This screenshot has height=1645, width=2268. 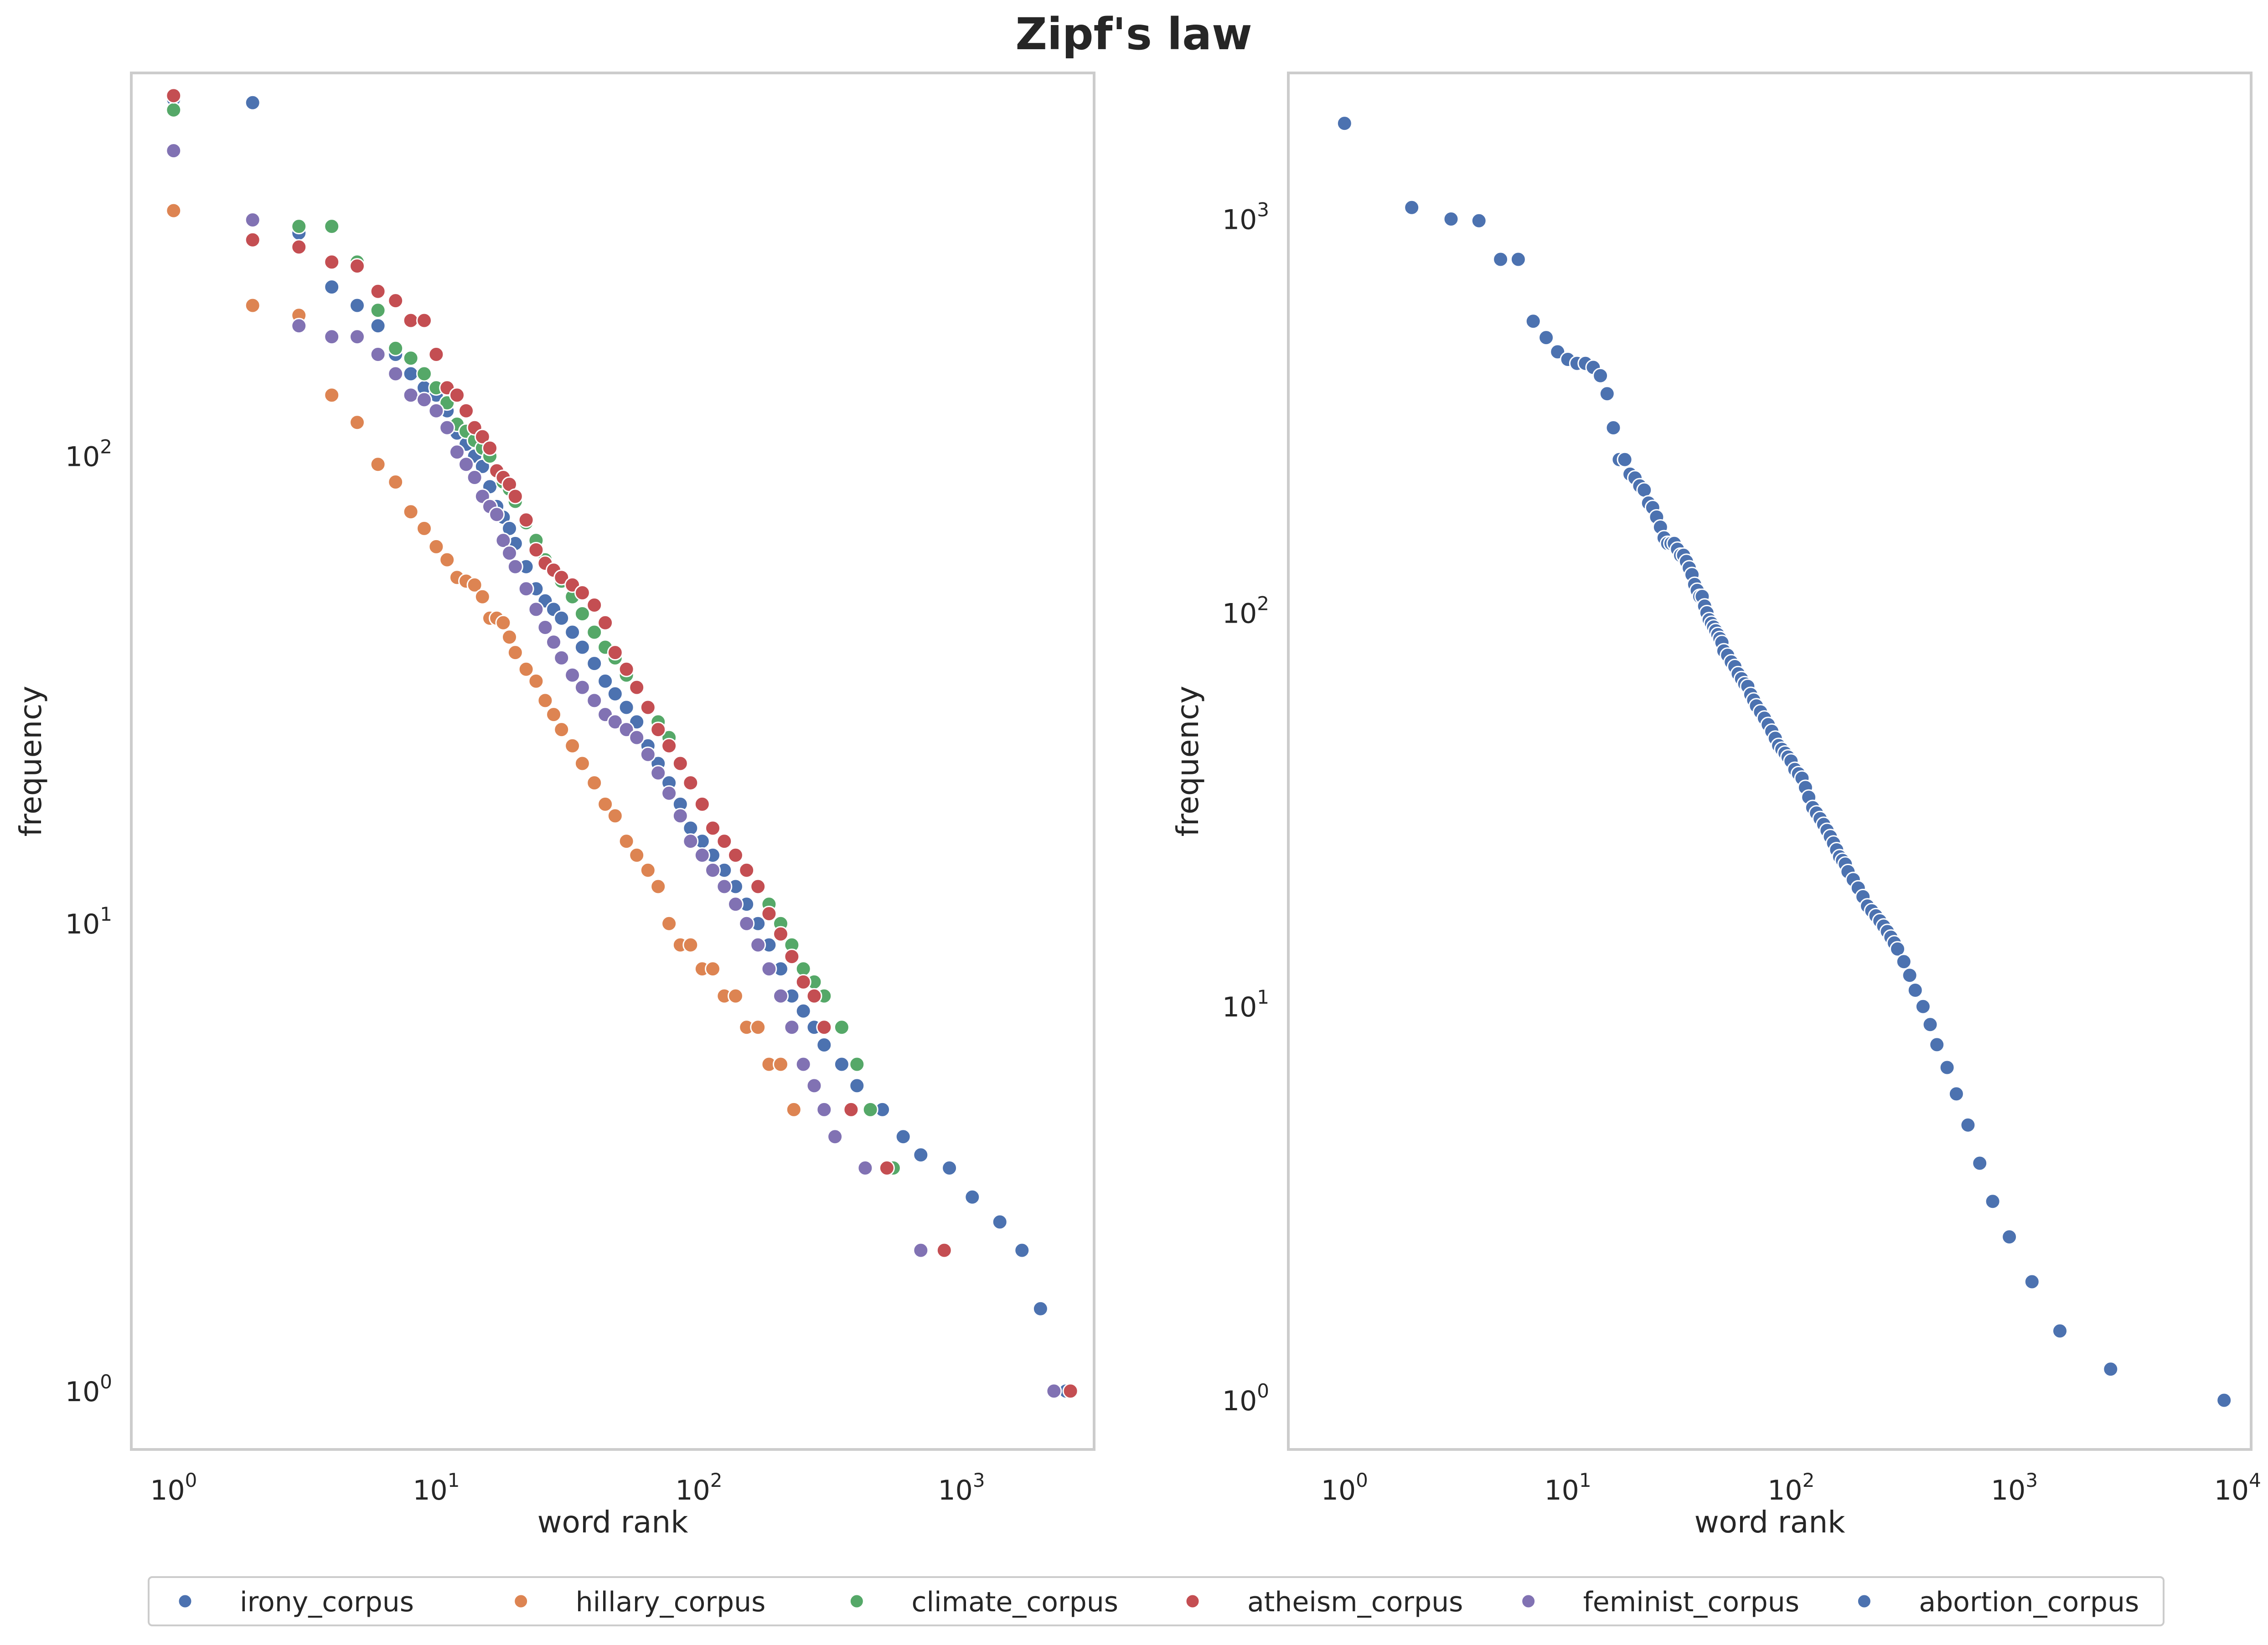 What do you see at coordinates (88, 922) in the screenshot?
I see `y-ticks: 100 101 102` at bounding box center [88, 922].